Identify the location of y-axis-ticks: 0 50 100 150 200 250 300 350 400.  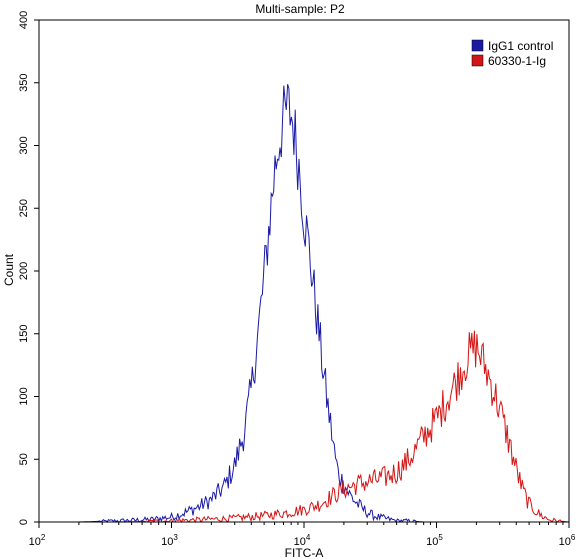
(28, 268).